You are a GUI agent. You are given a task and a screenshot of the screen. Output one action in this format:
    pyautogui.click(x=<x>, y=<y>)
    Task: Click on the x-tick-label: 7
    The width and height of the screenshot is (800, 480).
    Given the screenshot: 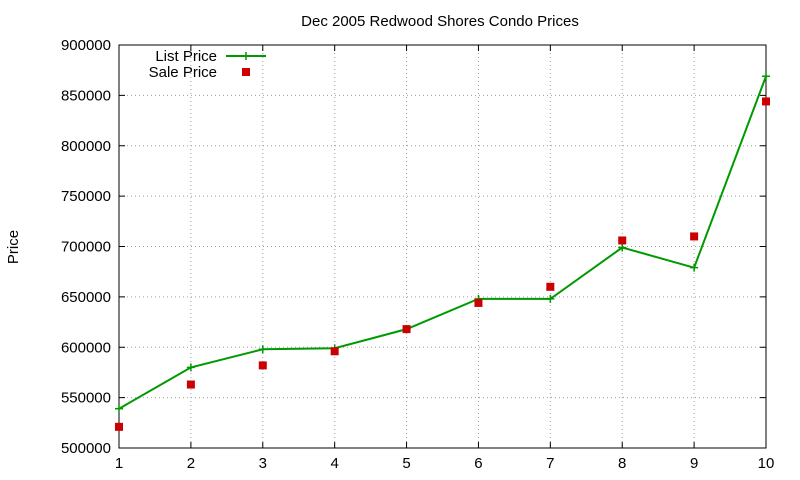 What is the action you would take?
    pyautogui.click(x=550, y=463)
    